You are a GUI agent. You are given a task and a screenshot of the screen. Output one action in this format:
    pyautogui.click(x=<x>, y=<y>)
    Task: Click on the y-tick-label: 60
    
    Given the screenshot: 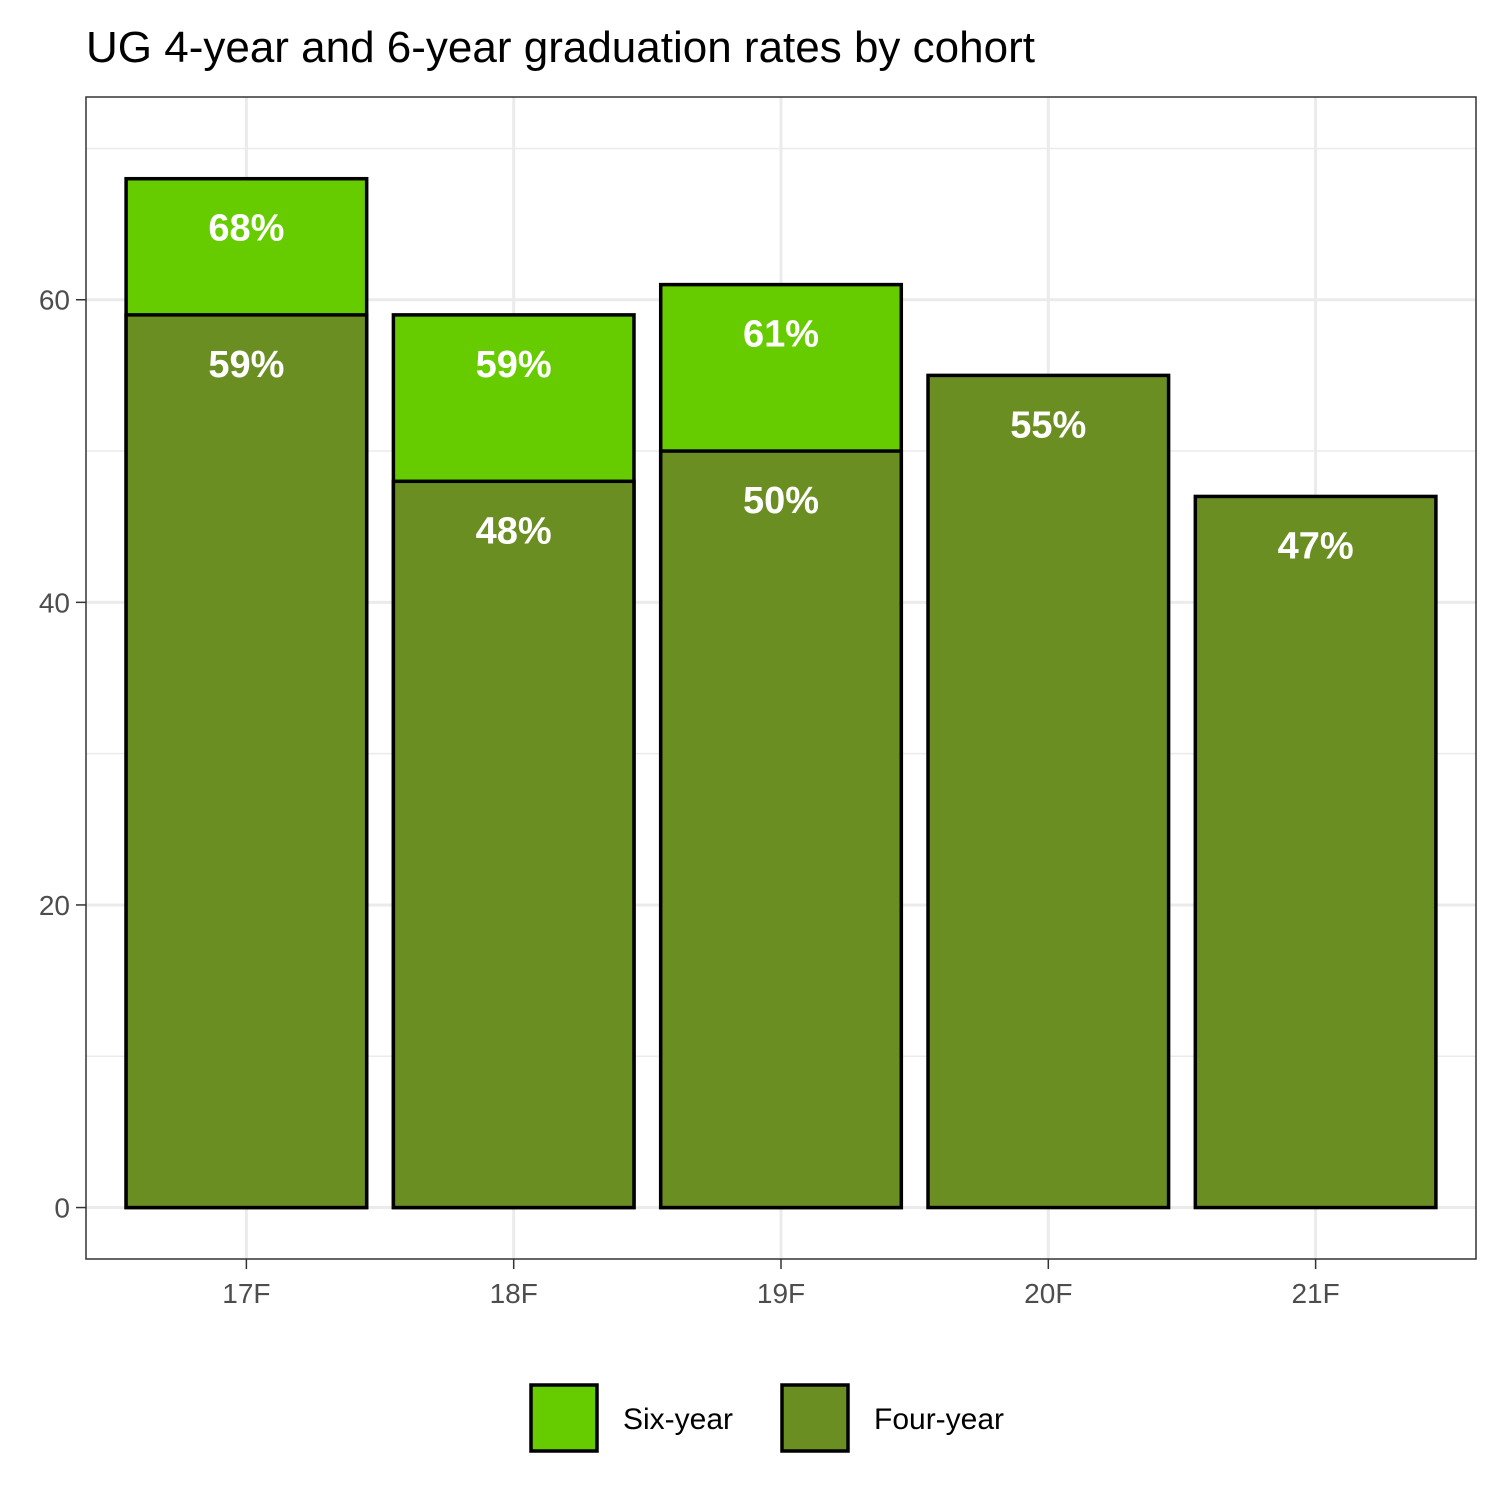 What is the action you would take?
    pyautogui.click(x=54, y=300)
    